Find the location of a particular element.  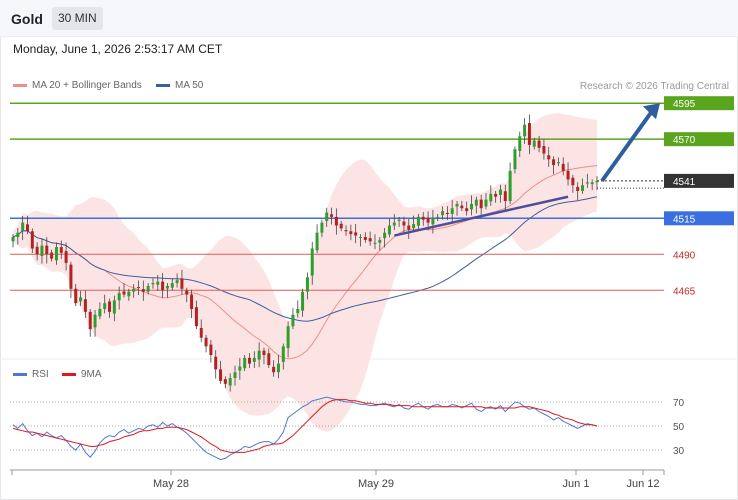

legend-9ma-label: 9MA is located at coordinates (91, 374).